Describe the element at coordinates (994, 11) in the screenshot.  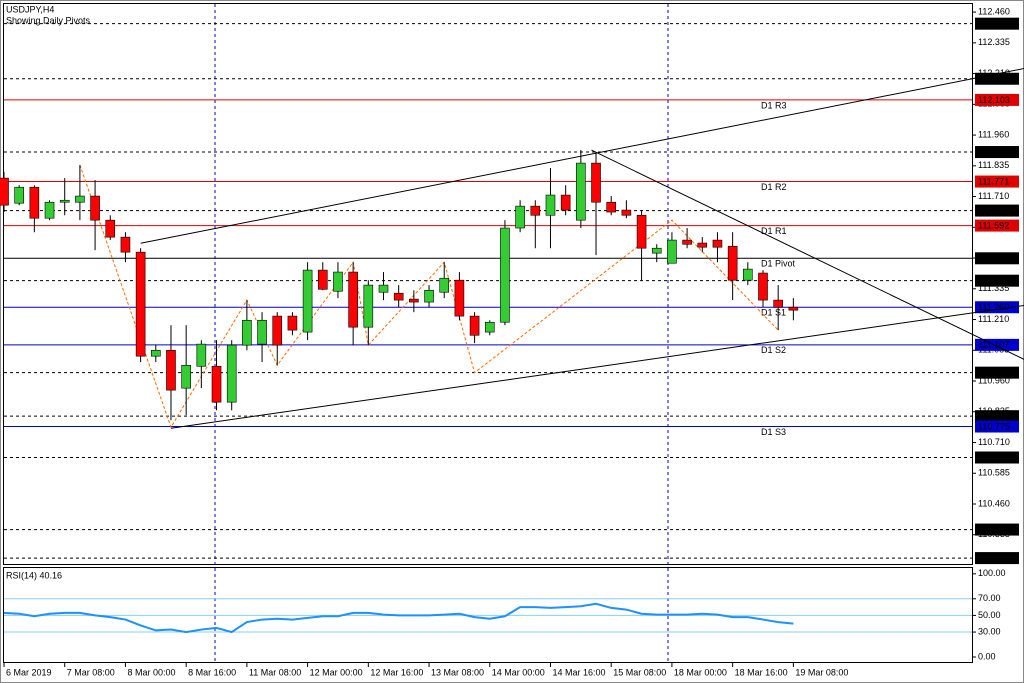
I see `y-tick-label: 112.460` at that location.